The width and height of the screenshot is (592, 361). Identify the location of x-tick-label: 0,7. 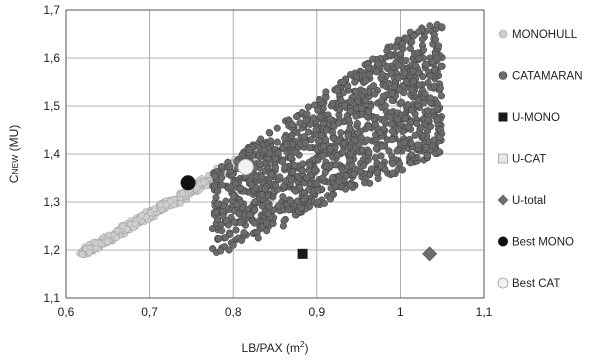
(149, 312).